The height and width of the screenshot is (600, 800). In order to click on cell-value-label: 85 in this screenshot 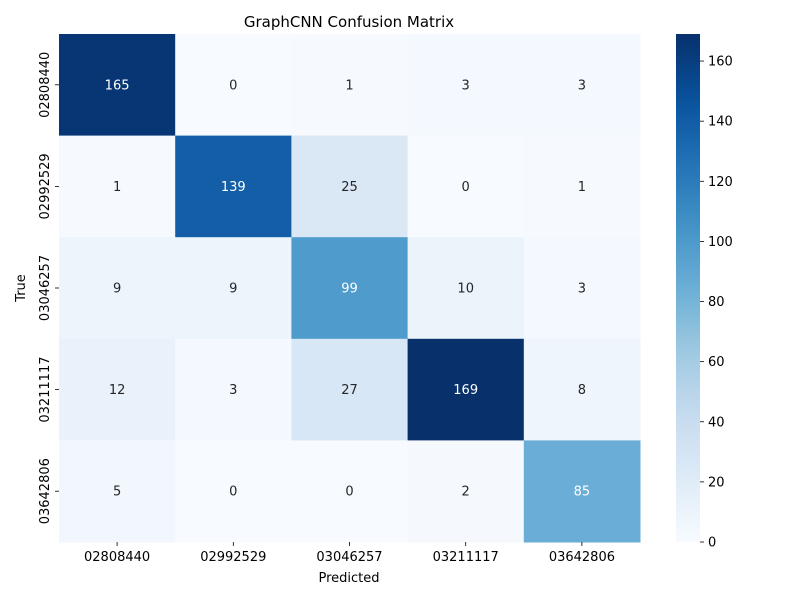, I will do `click(582, 492)`.